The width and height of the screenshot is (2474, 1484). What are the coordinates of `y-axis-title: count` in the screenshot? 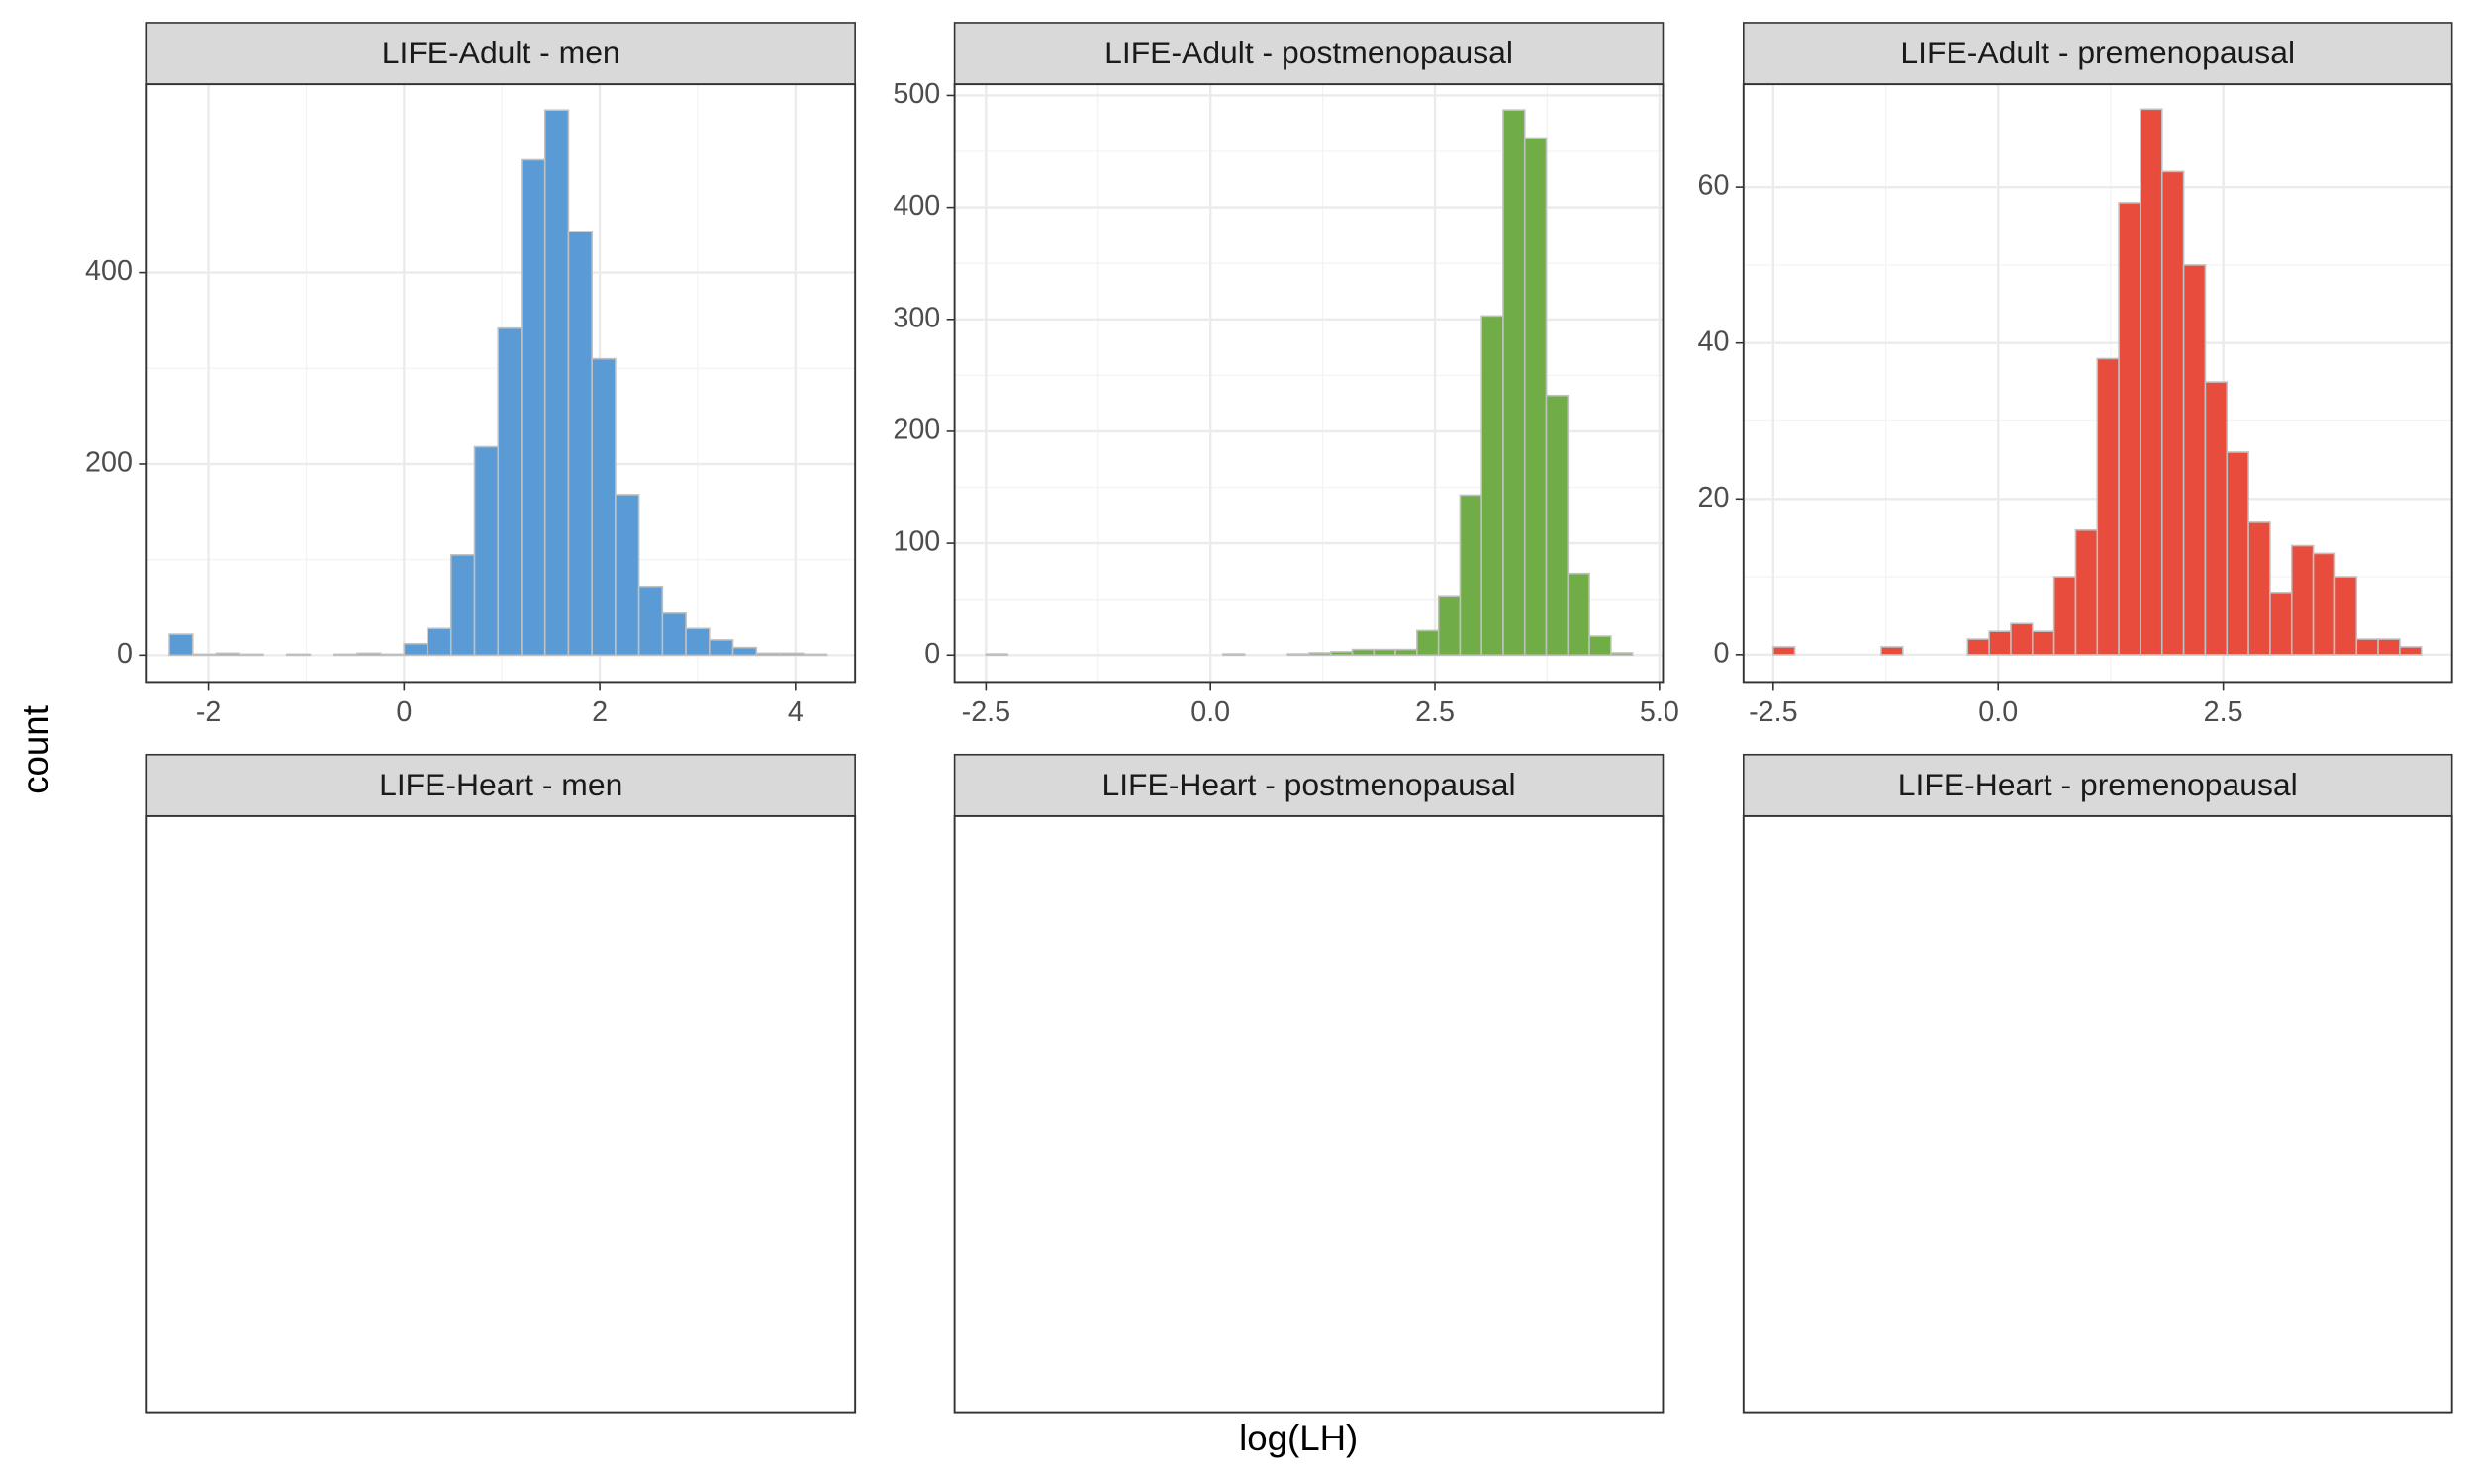 It's located at (35, 749).